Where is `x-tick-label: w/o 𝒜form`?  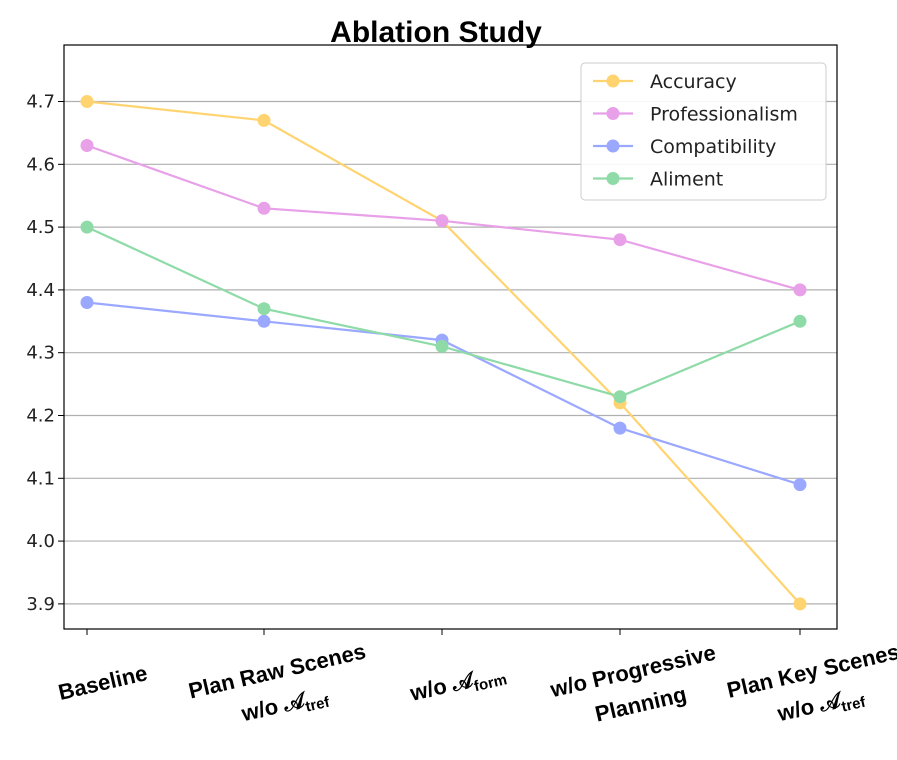
x-tick-label: w/o 𝒜form is located at coordinates (458, 685).